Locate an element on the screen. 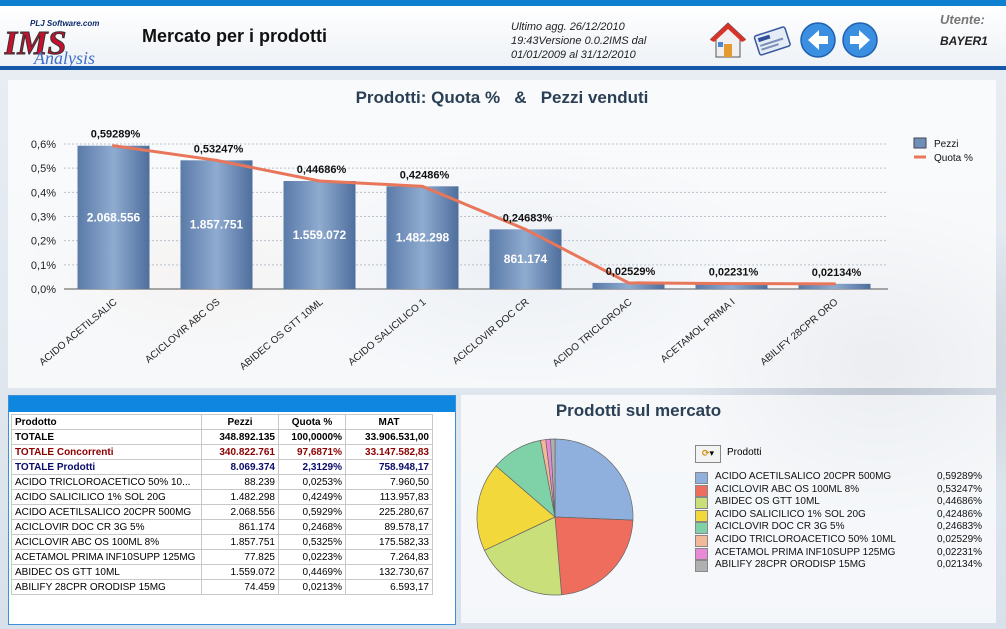  table-cell-quota: 0,5929% is located at coordinates (312, 512).